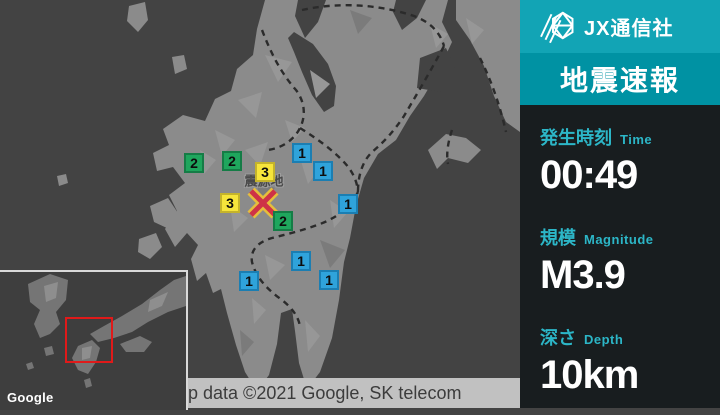 Image resolution: width=720 pixels, height=415 pixels. Describe the element at coordinates (263, 203) in the screenshot. I see `epicenter-x-icon` at that location.